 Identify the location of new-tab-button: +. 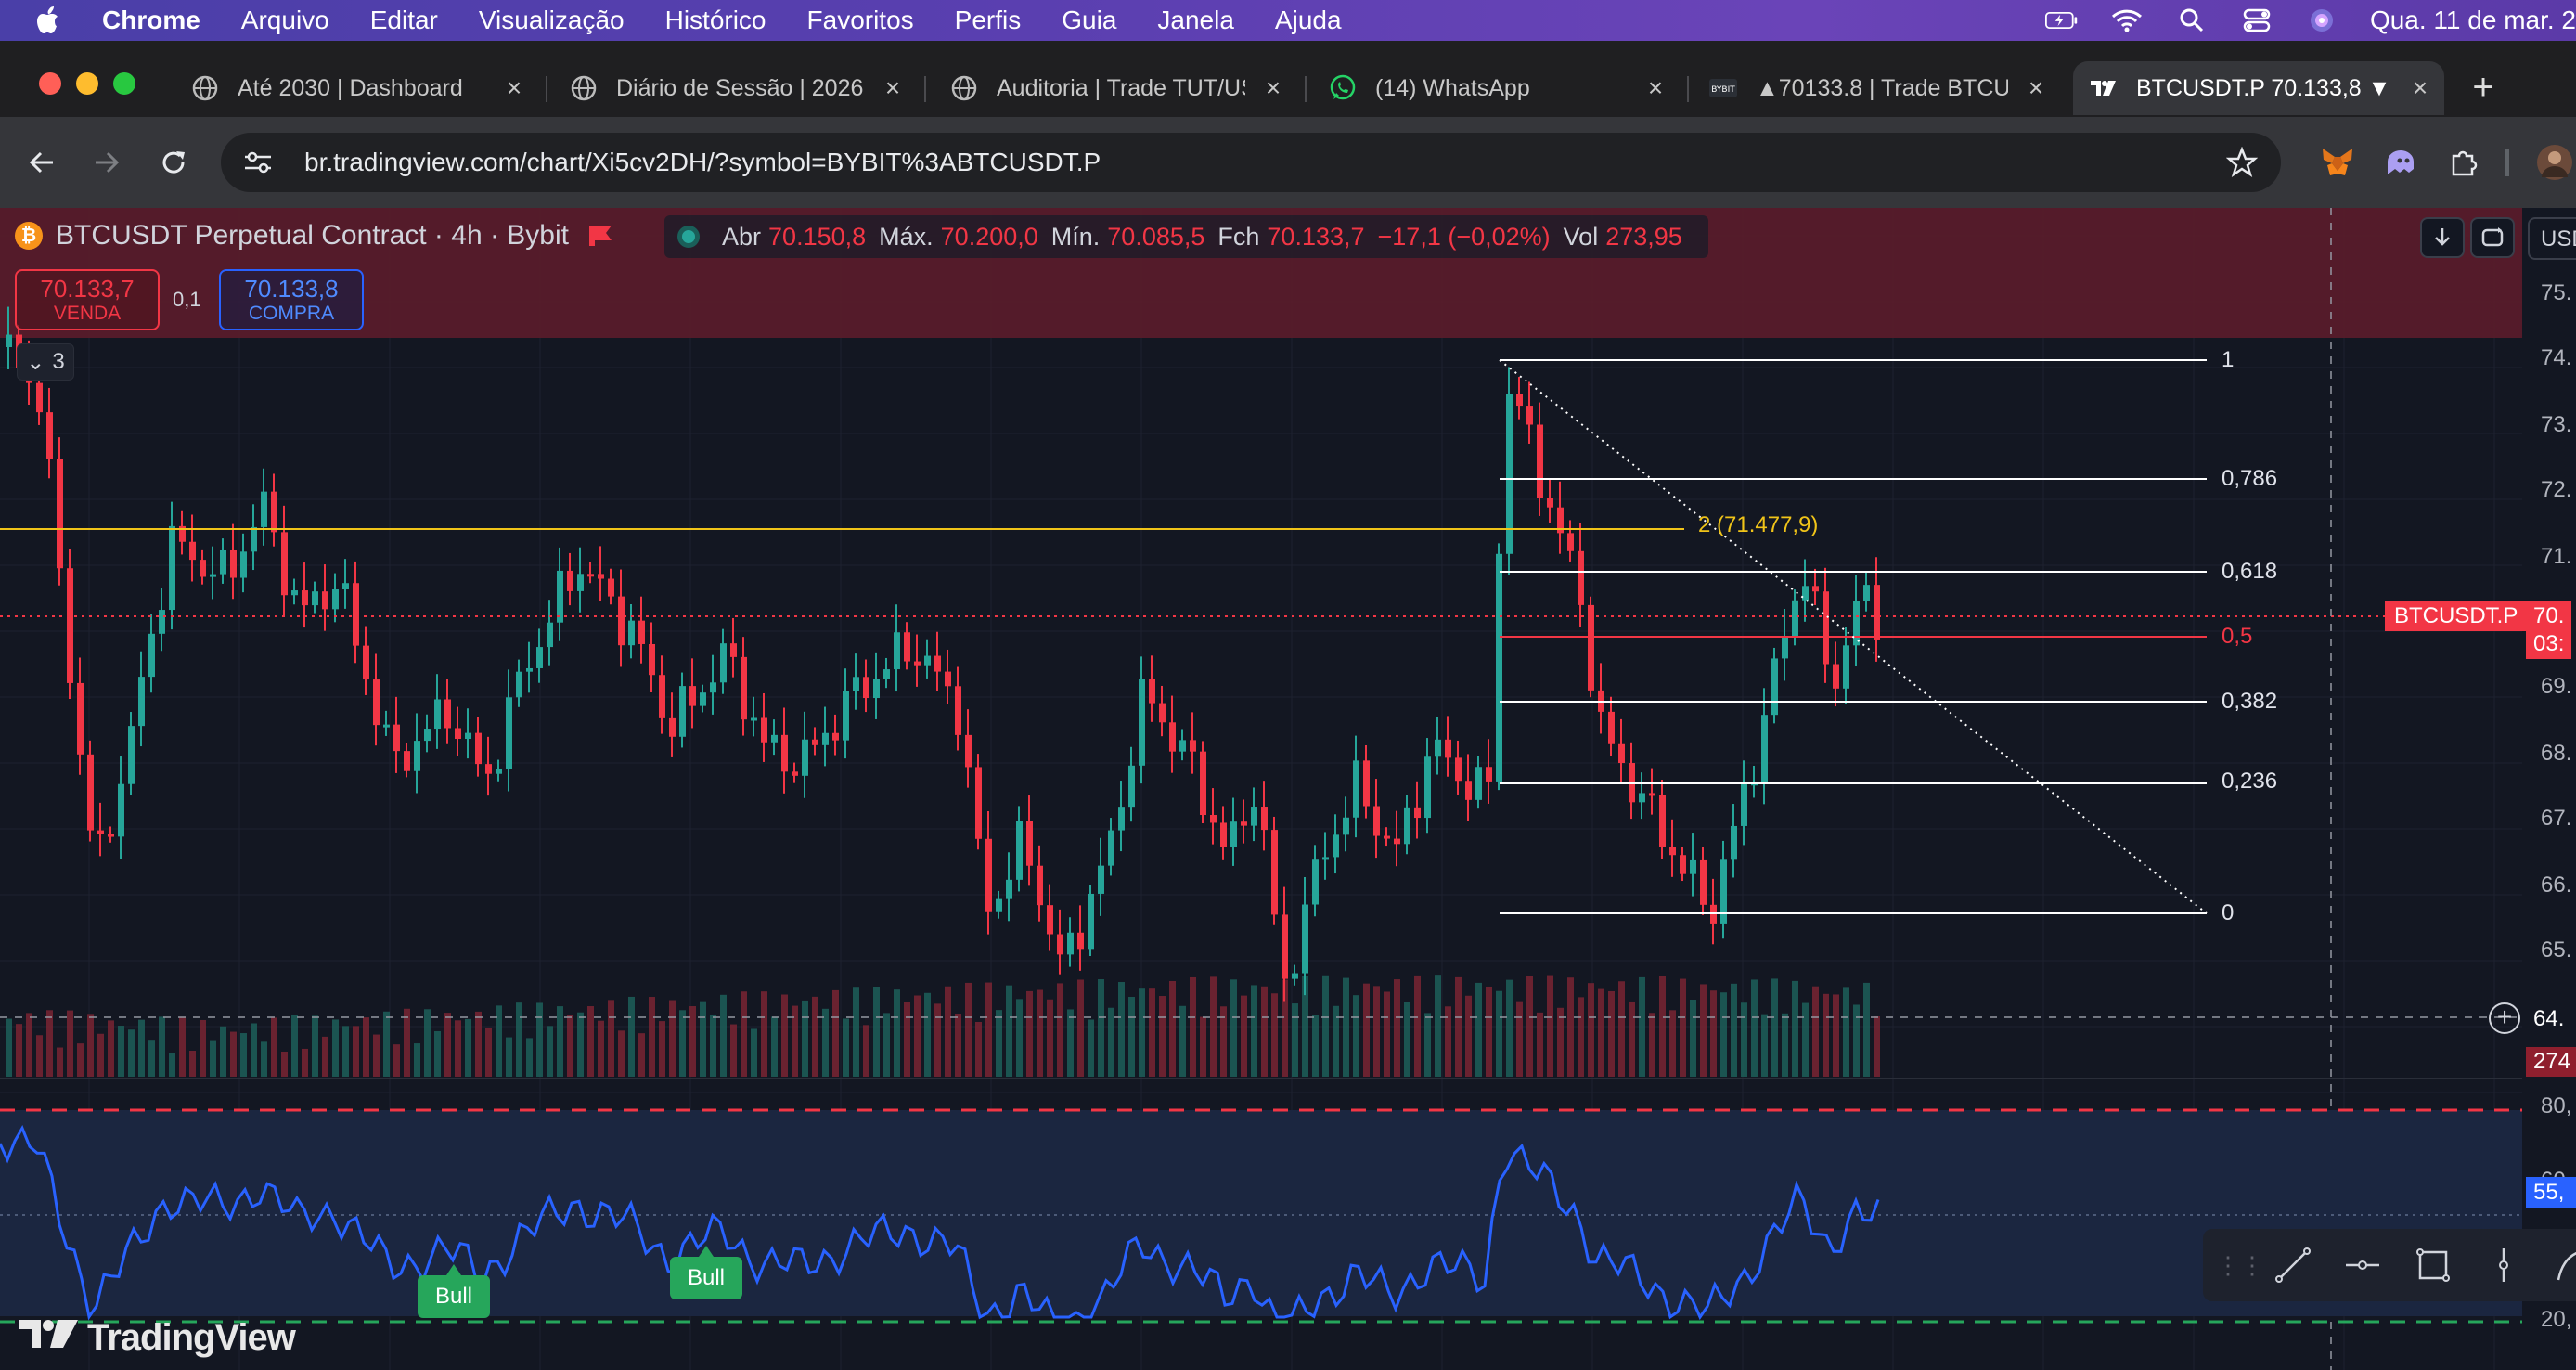
(2483, 87).